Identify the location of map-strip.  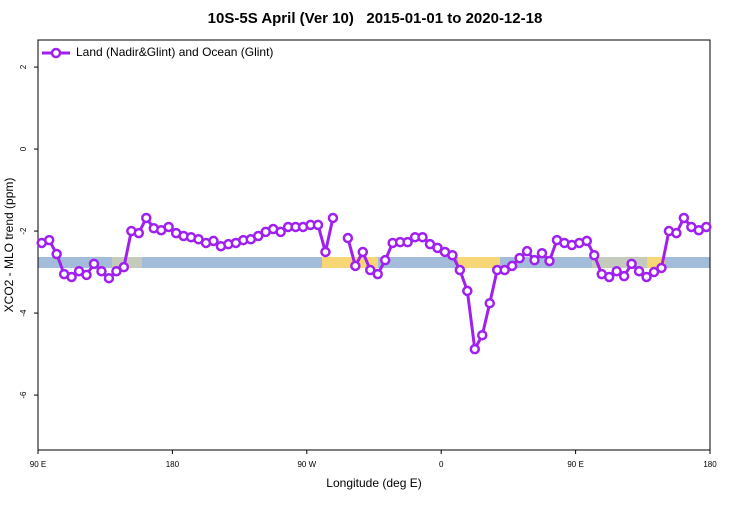
(374, 262).